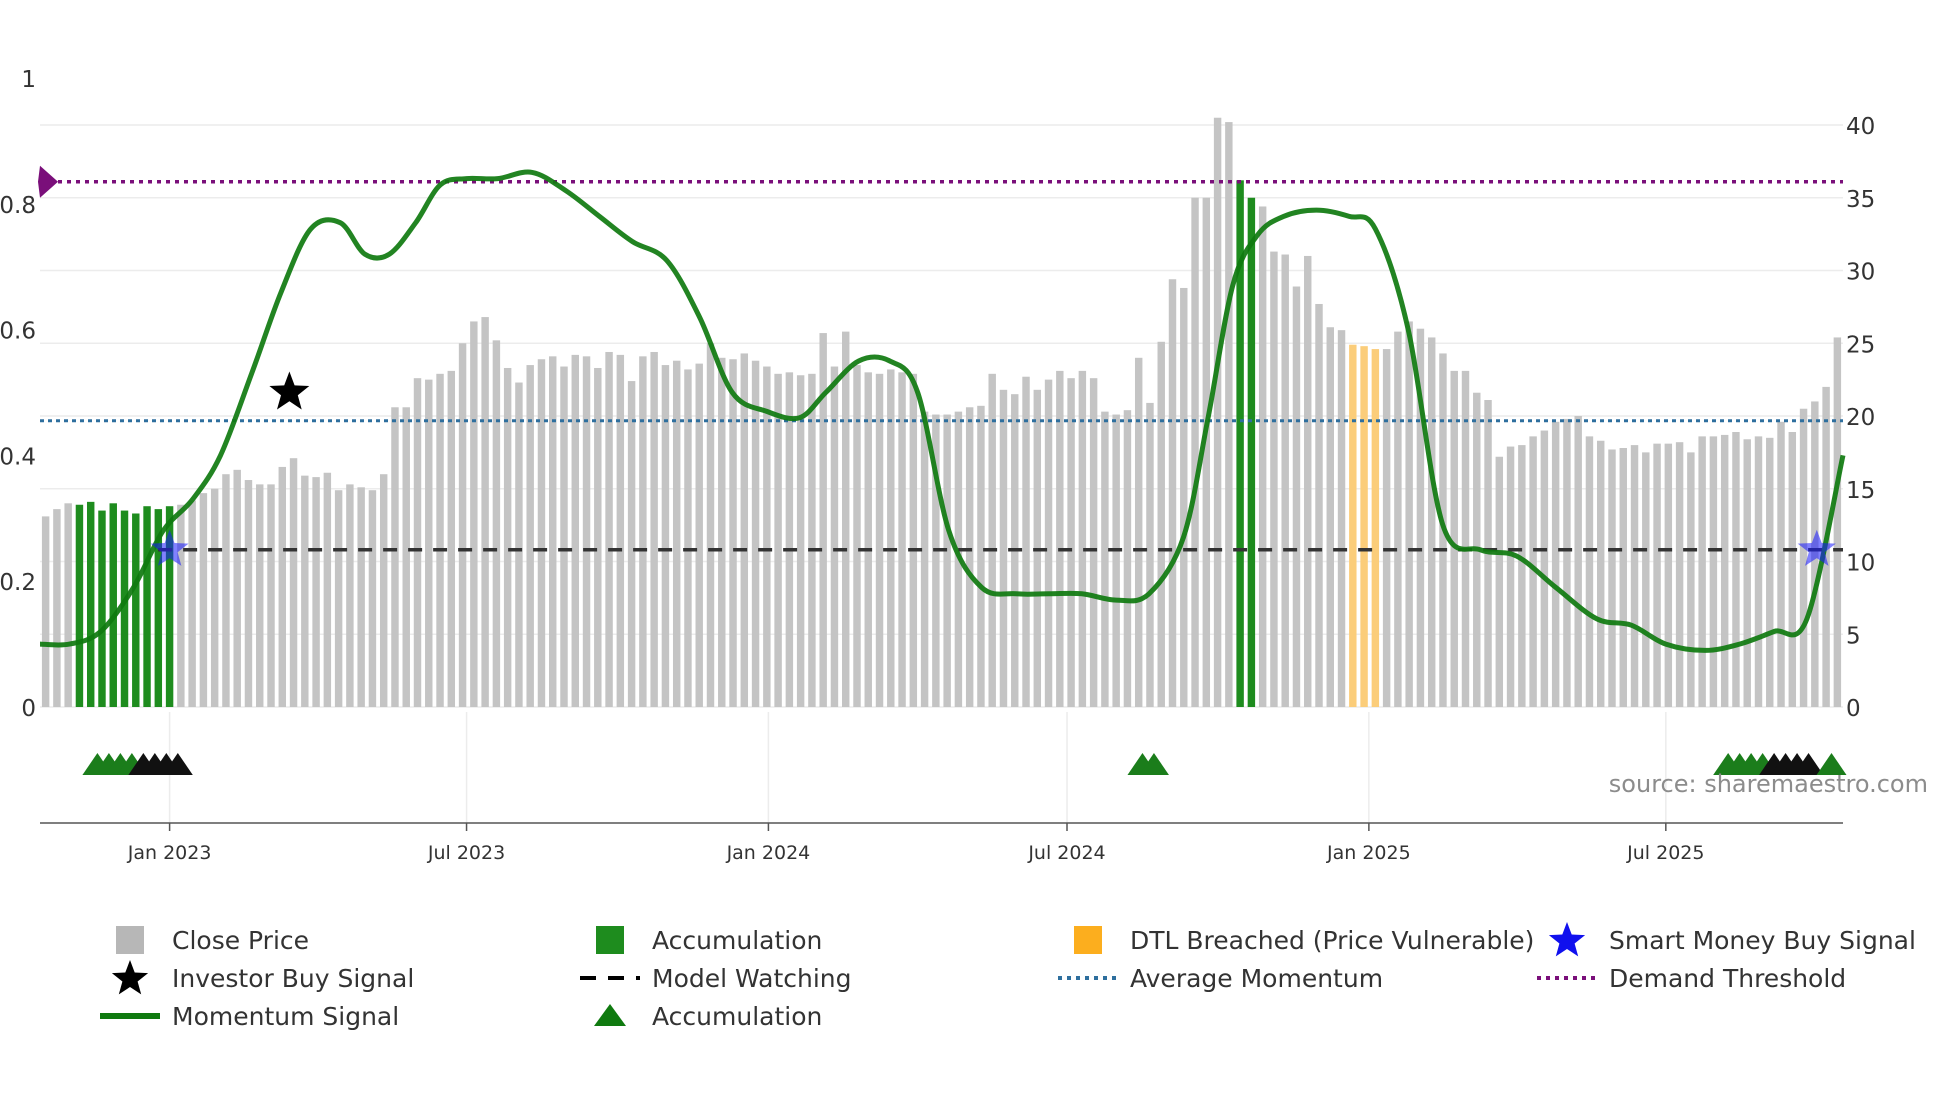 The width and height of the screenshot is (1960, 1102). What do you see at coordinates (610, 1015) in the screenshot?
I see `legend-triangle-icon` at bounding box center [610, 1015].